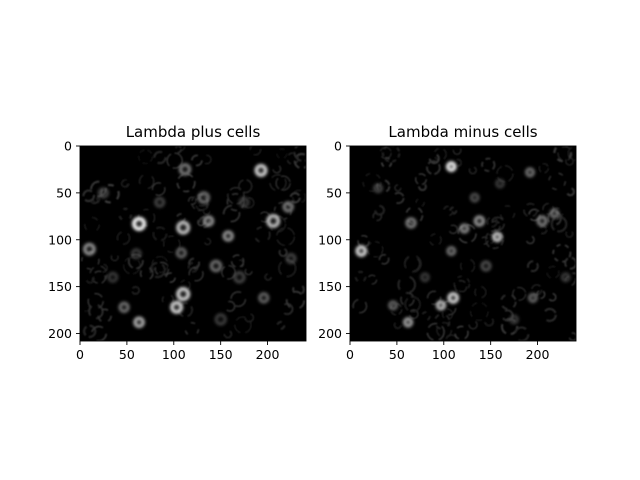  Describe the element at coordinates (193, 132) in the screenshot. I see `chart-title: Lambda plus cells` at that location.